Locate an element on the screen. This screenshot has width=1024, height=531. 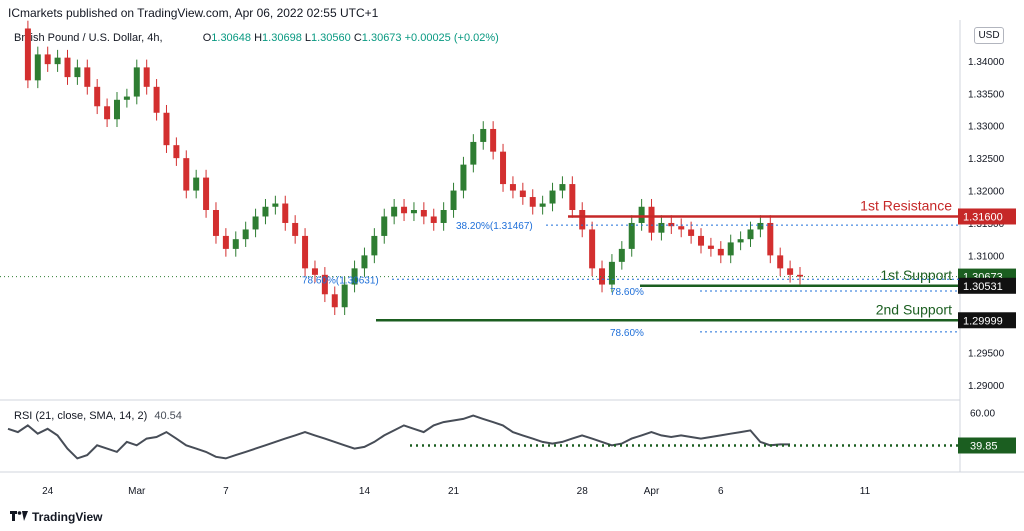
footer: TradingView is located at coordinates (56, 517).